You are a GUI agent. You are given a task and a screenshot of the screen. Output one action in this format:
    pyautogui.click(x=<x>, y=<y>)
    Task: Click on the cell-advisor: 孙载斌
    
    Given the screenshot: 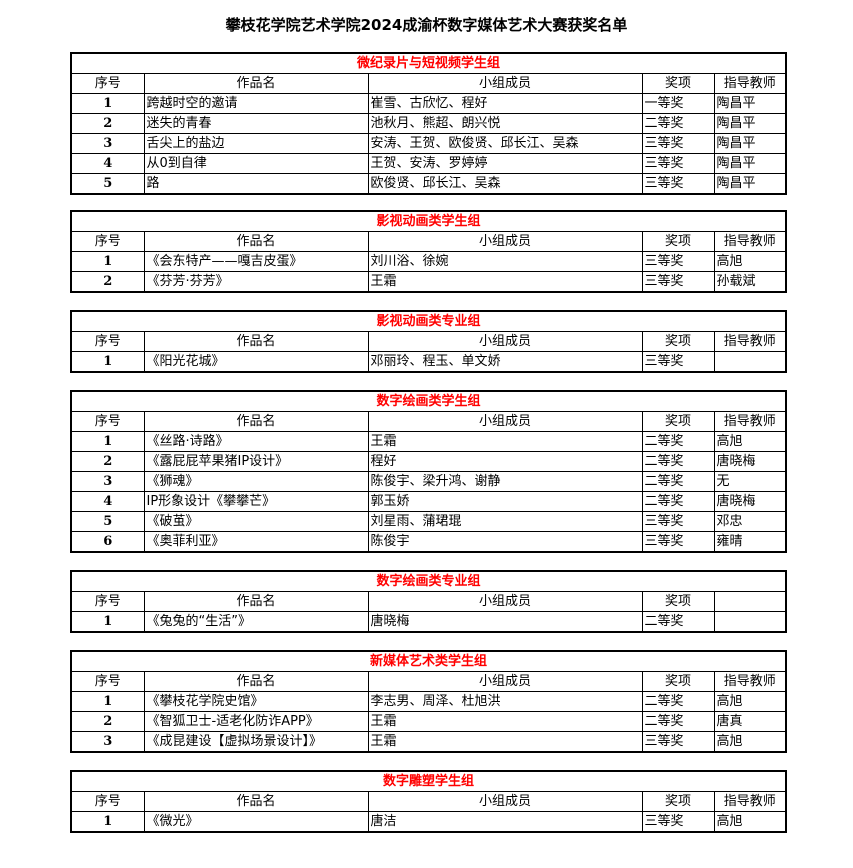 What is the action you would take?
    pyautogui.click(x=750, y=282)
    